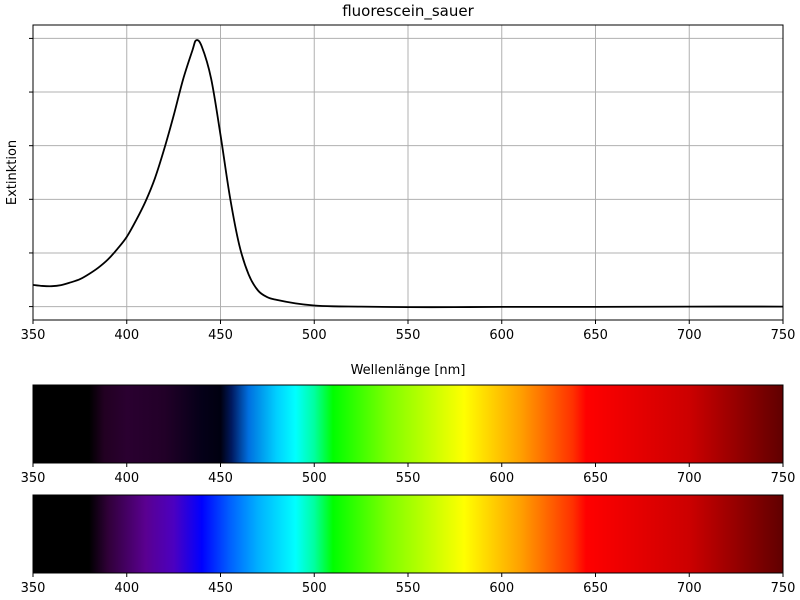 This screenshot has width=800, height=600. What do you see at coordinates (408, 534) in the screenshot?
I see `reference-spectrum-gradient` at bounding box center [408, 534].